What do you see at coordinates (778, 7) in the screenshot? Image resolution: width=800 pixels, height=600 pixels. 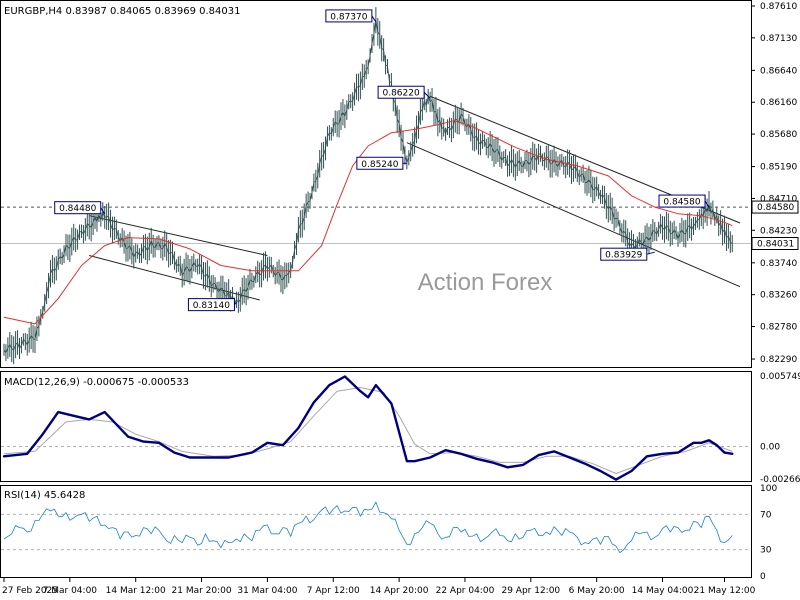 I see `price-tick-label: 0.87610` at bounding box center [778, 7].